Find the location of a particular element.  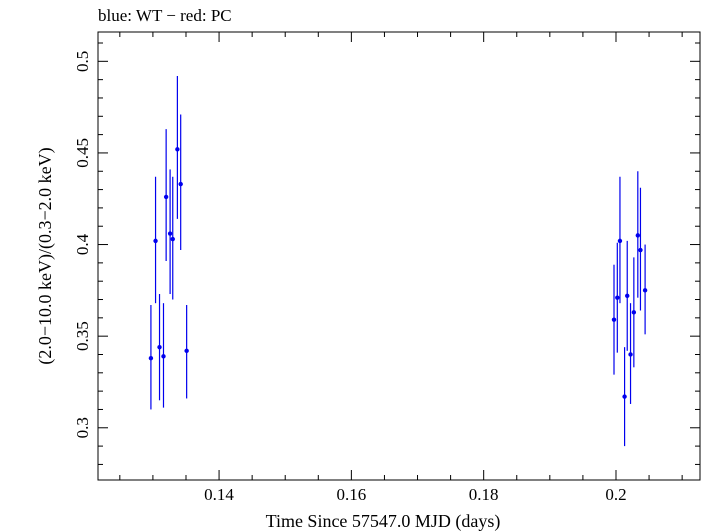

y-tick-labels: 0.3 0.35 0.4 0.45 0.5 is located at coordinates (82, 245).